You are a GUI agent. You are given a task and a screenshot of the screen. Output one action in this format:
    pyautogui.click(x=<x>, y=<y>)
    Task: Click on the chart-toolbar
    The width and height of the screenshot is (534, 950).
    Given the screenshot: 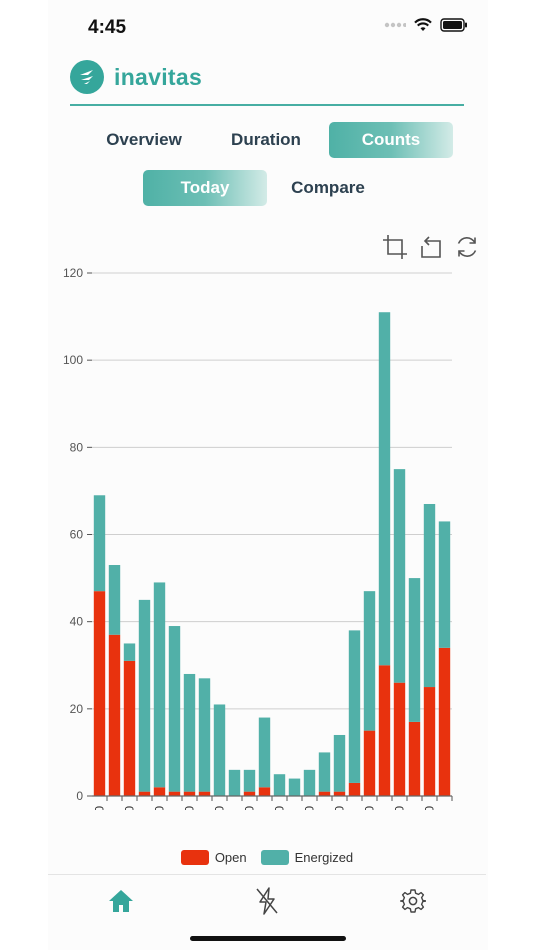 What is the action you would take?
    pyautogui.click(x=431, y=247)
    